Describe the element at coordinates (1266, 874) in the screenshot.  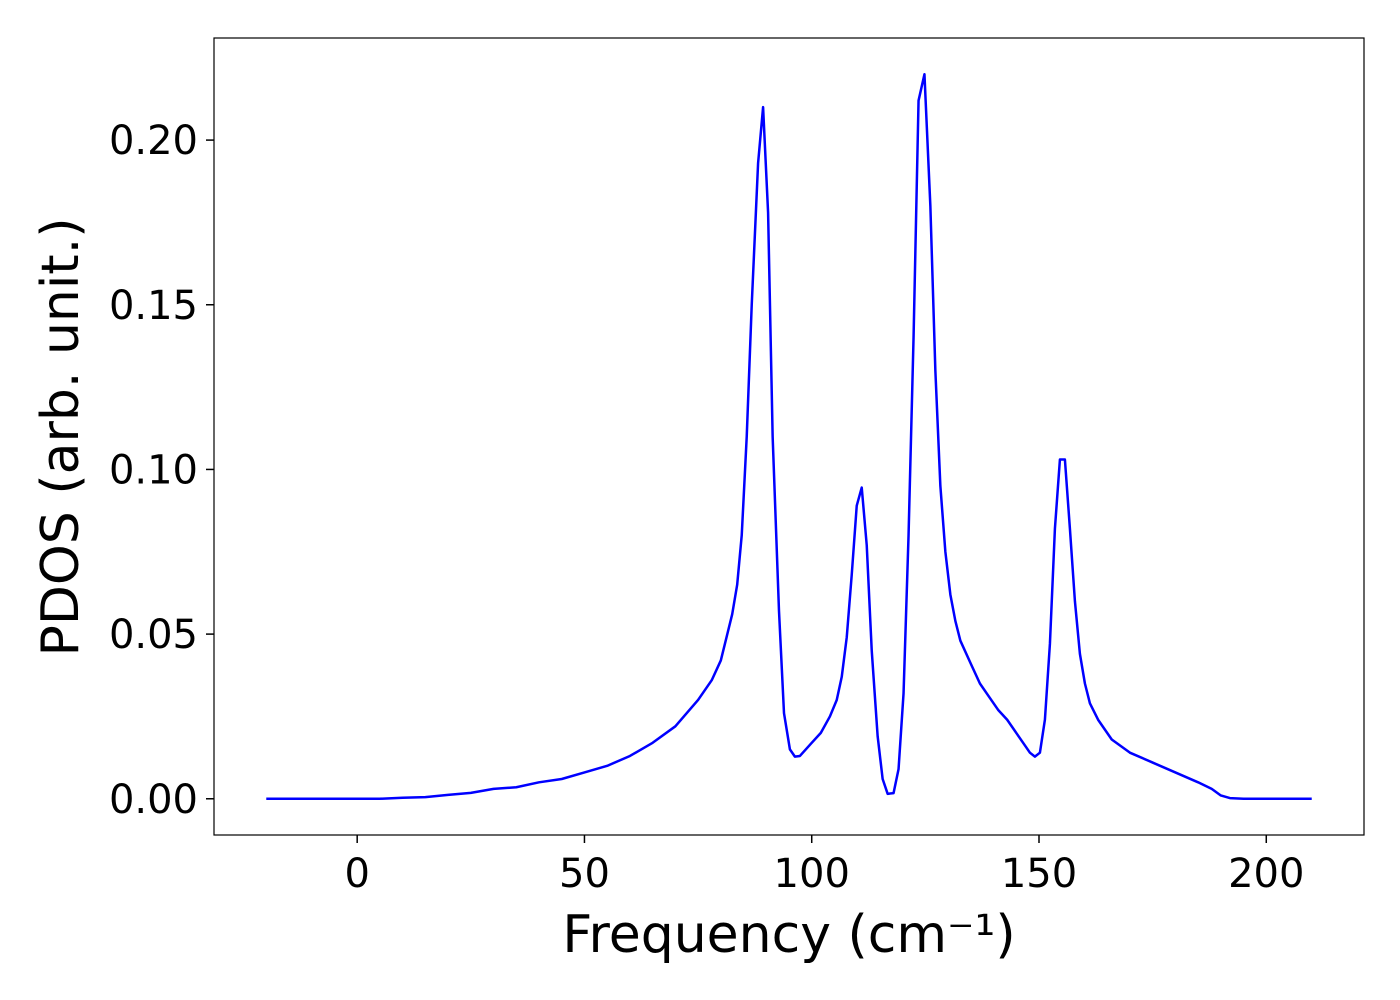
I see `x-tick-label: 200` at that location.